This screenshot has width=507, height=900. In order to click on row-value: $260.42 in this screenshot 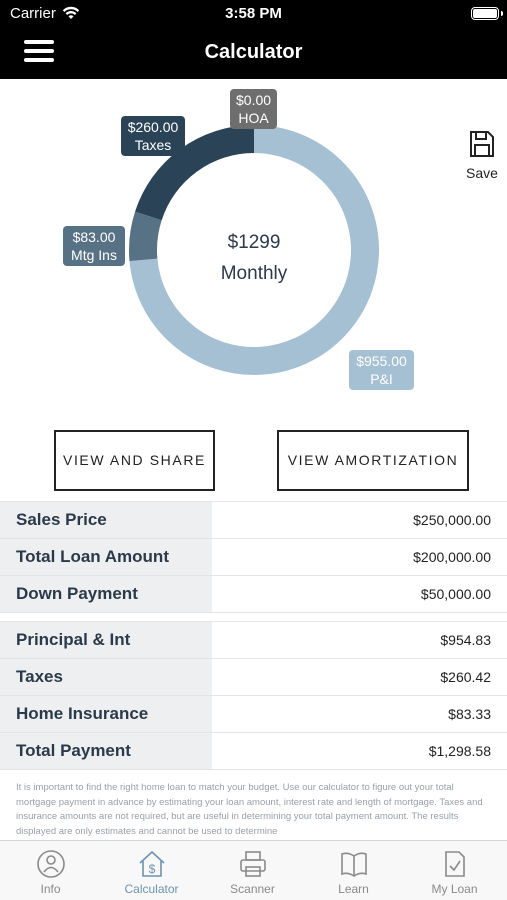, I will do `click(465, 677)`.